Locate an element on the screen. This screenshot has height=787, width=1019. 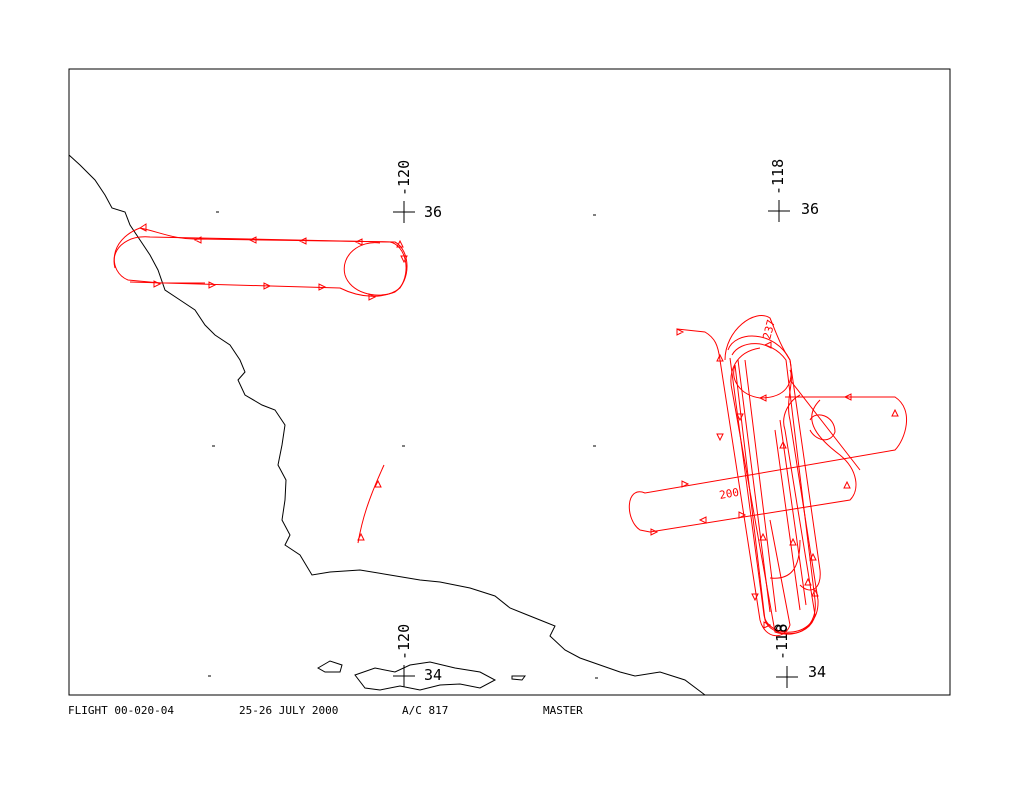
lat-label-north-east: 36 is located at coordinates (810, 209).